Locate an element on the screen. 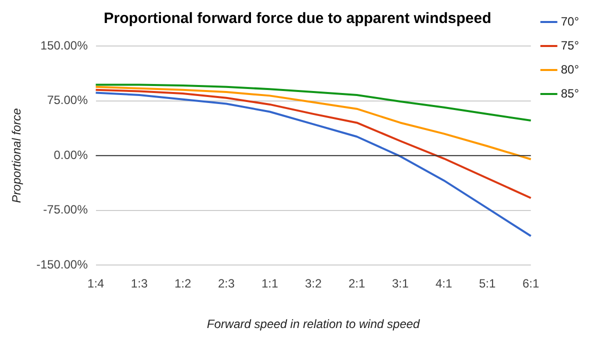 The width and height of the screenshot is (599, 340). x-tick-label: 5:1 is located at coordinates (487, 283).